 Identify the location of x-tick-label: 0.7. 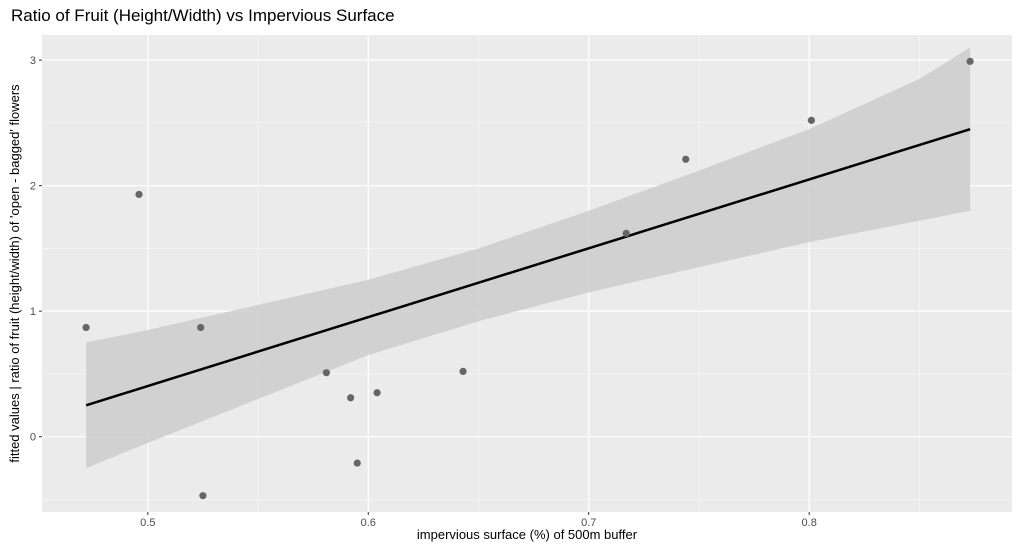
(588, 523).